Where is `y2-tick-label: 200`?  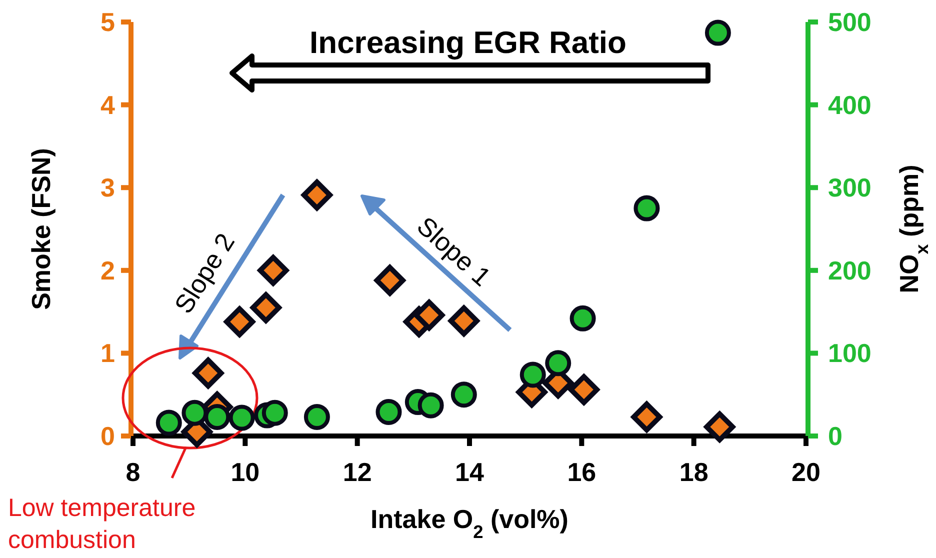 y2-tick-label: 200 is located at coordinates (850, 270).